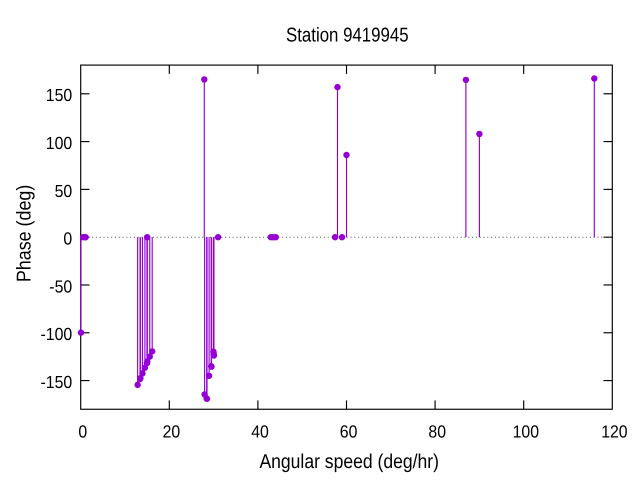 The height and width of the screenshot is (480, 640). Describe the element at coordinates (60, 286) in the screenshot. I see `svg-text: -50` at that location.